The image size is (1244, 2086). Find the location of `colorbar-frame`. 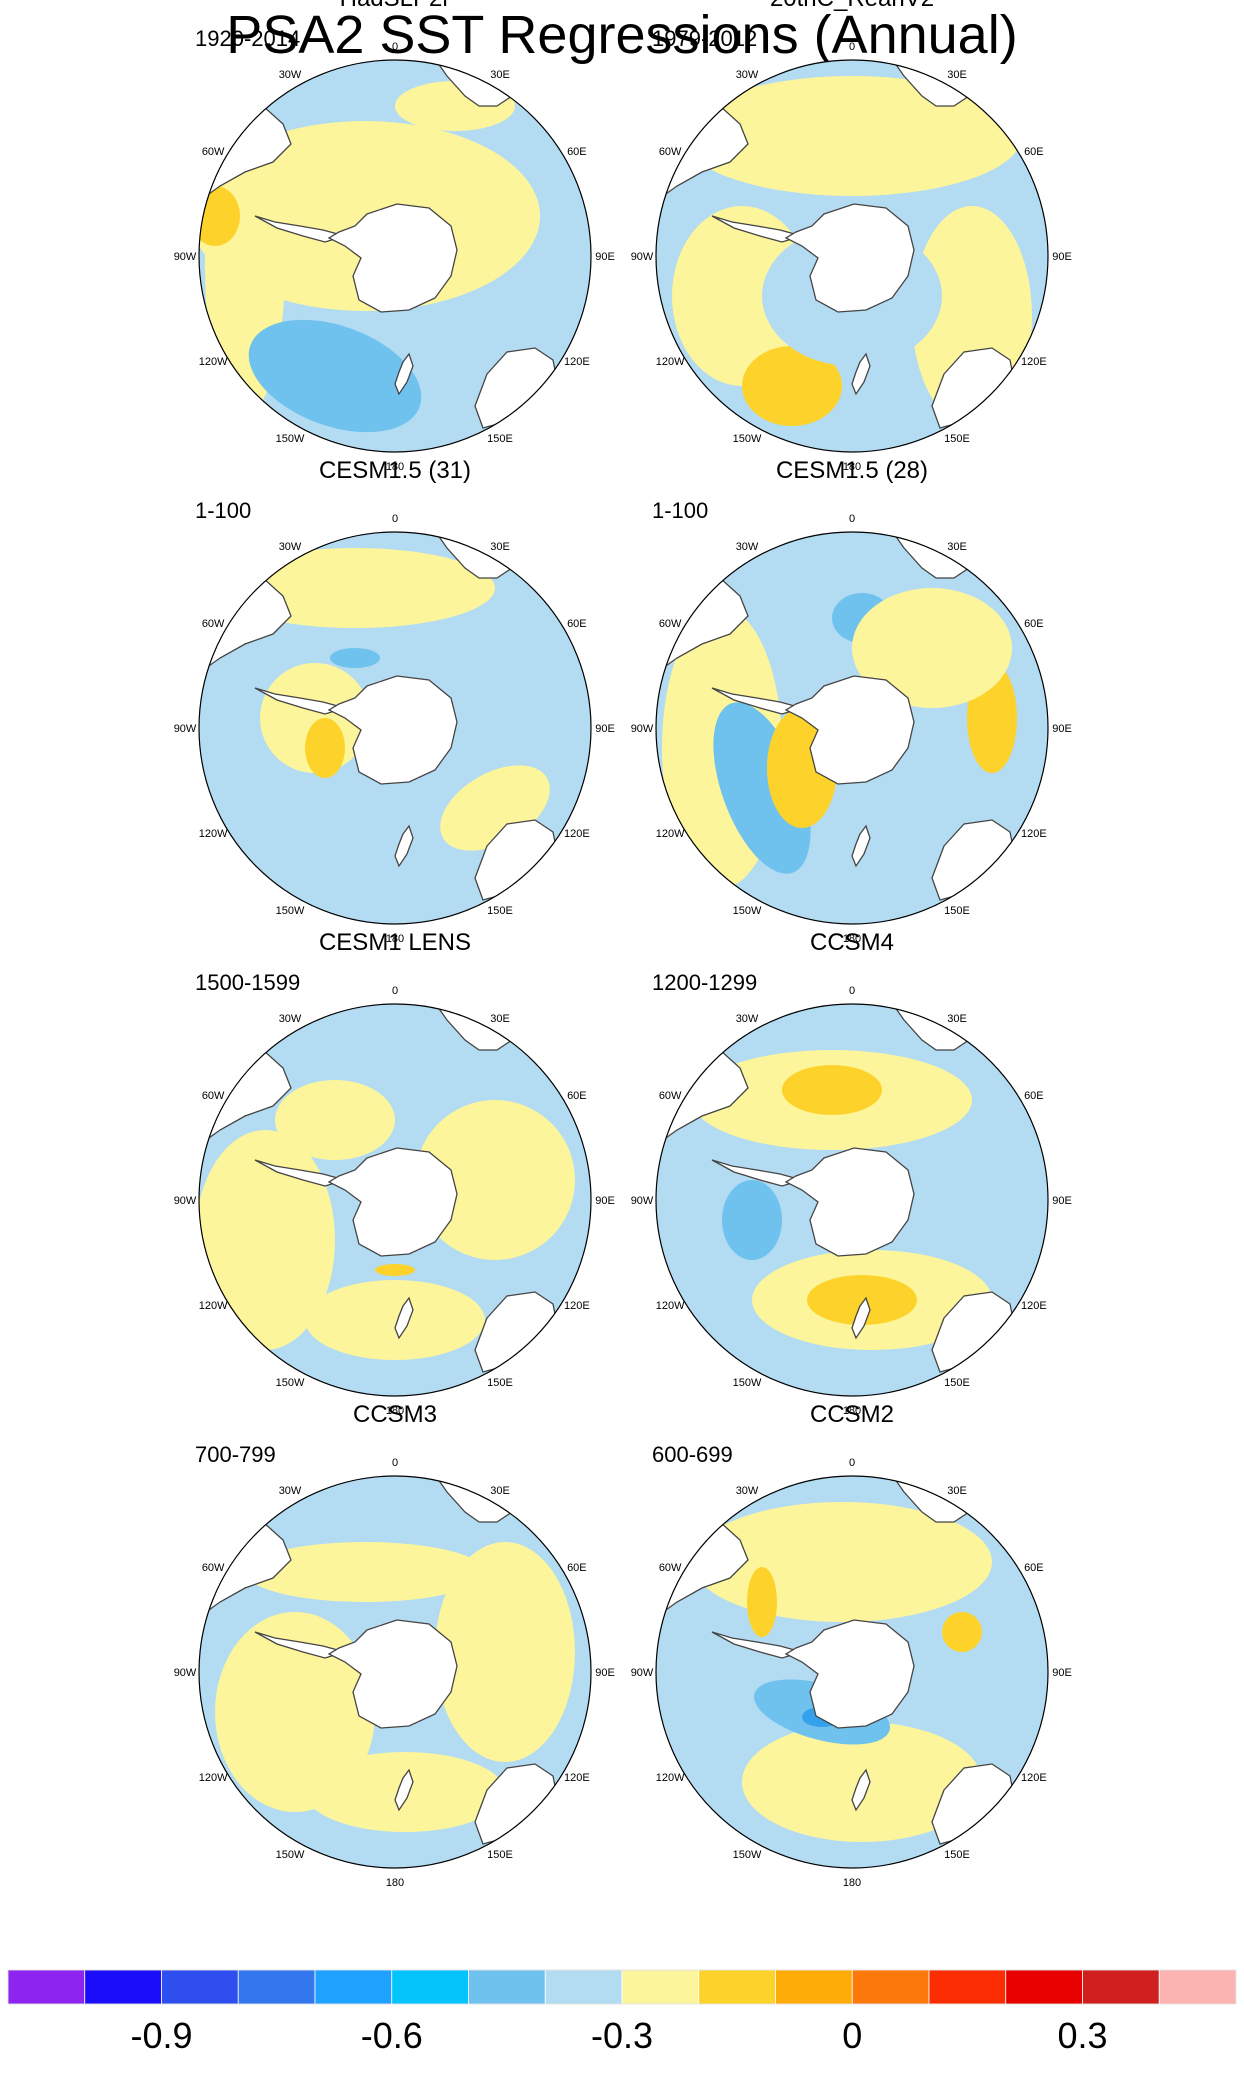

colorbar-frame is located at coordinates (622, 1987).